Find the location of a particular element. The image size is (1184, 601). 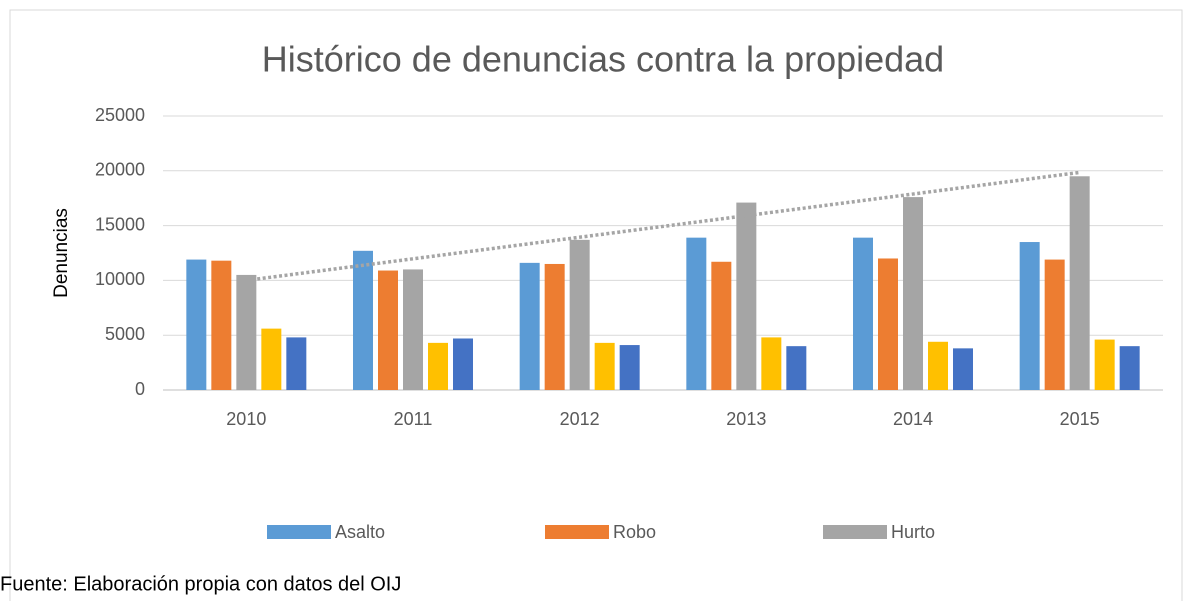

legend-label: Hurto is located at coordinates (913, 532).